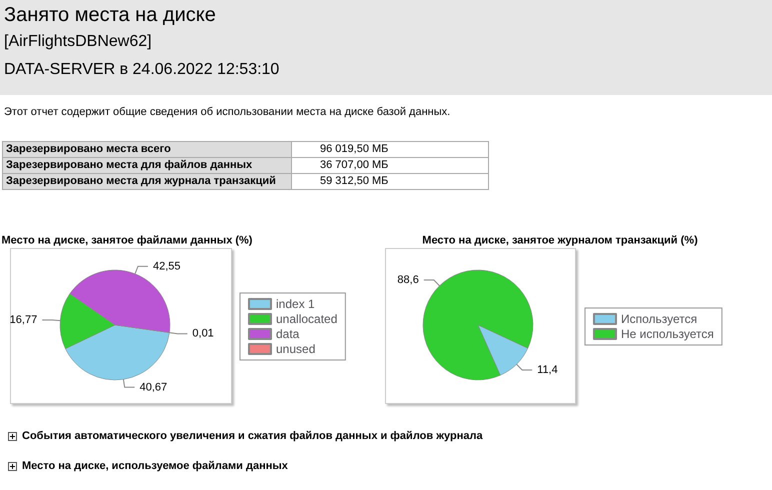 Image resolution: width=772 pixels, height=490 pixels. What do you see at coordinates (390, 150) in the screenshot?
I see `text: 96 019,50 МБ` at bounding box center [390, 150].